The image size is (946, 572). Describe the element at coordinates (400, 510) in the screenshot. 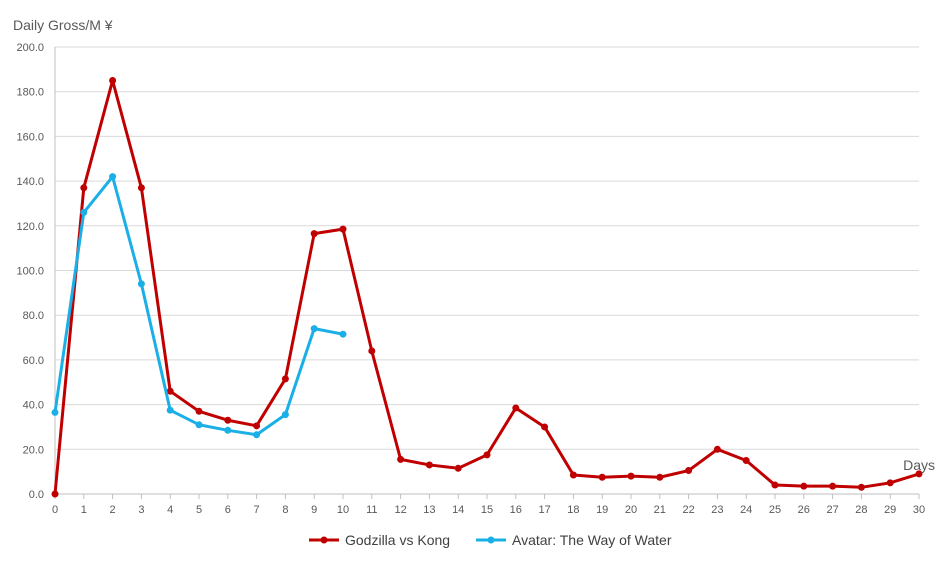

I see `x-tick-label: 12` at that location.